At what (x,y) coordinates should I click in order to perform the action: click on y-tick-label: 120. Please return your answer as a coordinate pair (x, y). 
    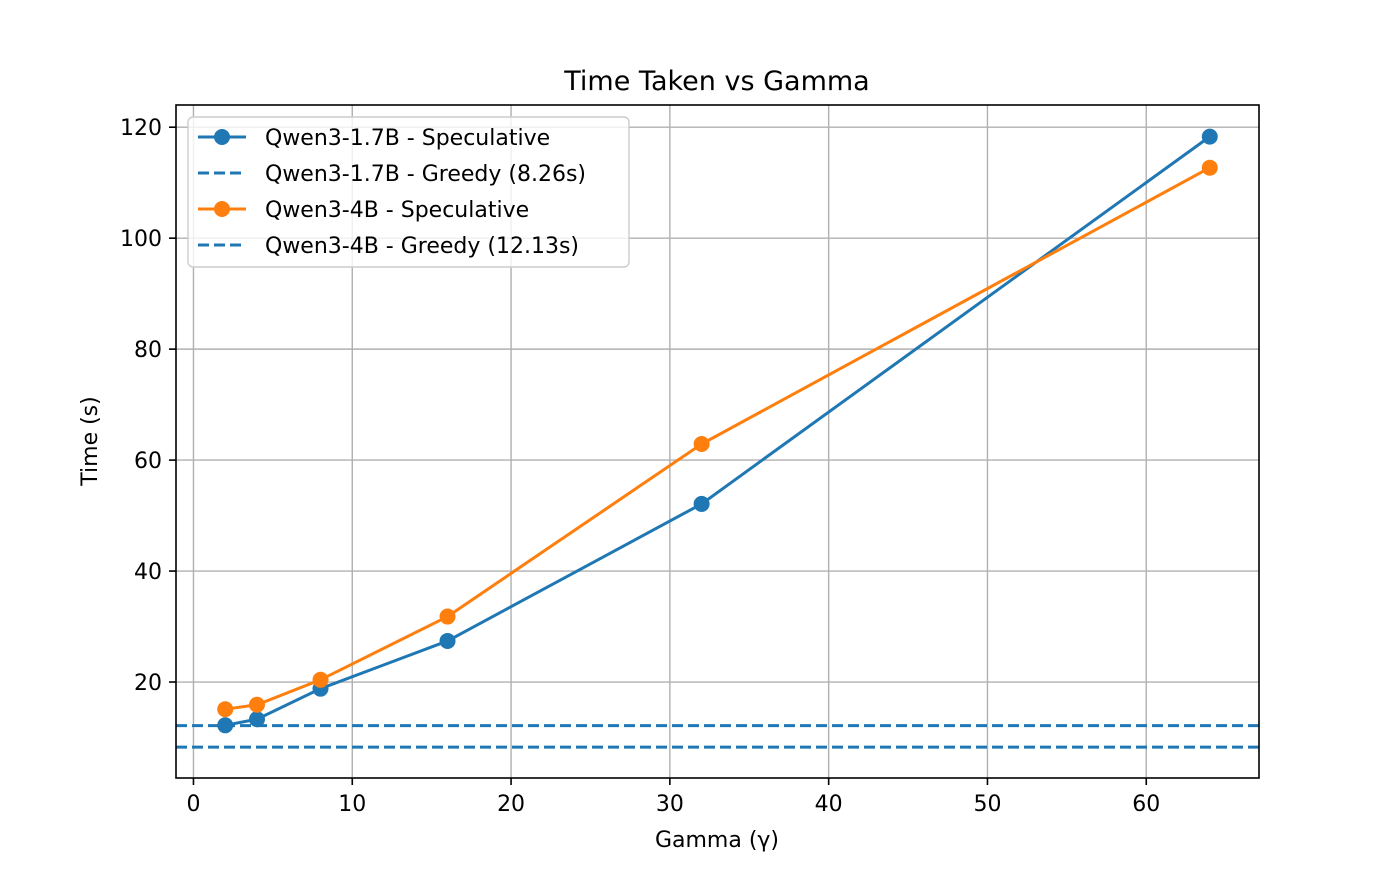
    Looking at the image, I should click on (141, 128).